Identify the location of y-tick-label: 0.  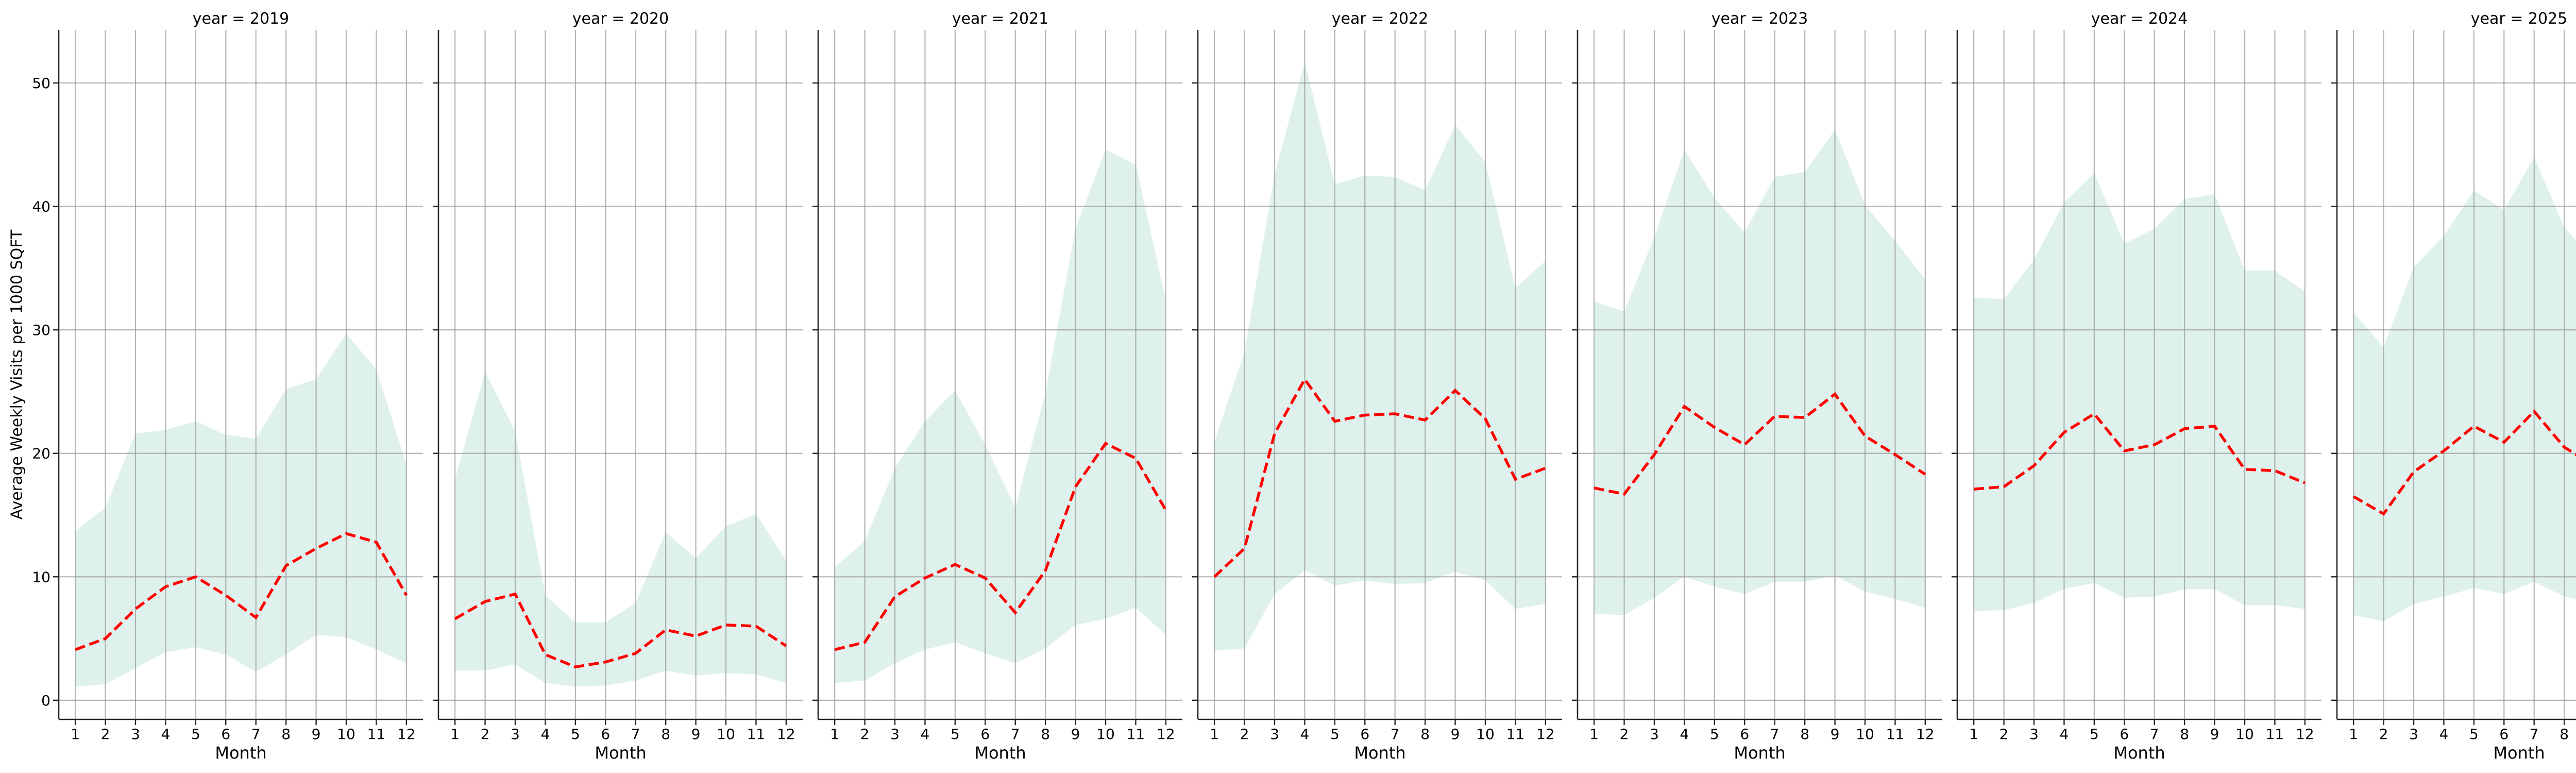
(45, 700).